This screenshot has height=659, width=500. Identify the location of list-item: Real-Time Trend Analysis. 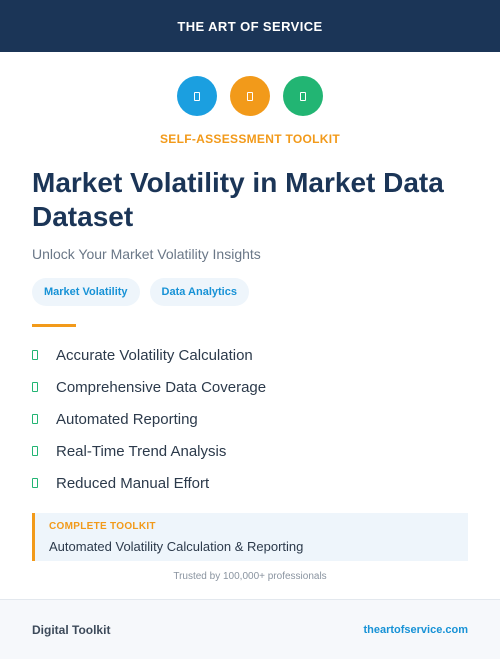
(266, 451).